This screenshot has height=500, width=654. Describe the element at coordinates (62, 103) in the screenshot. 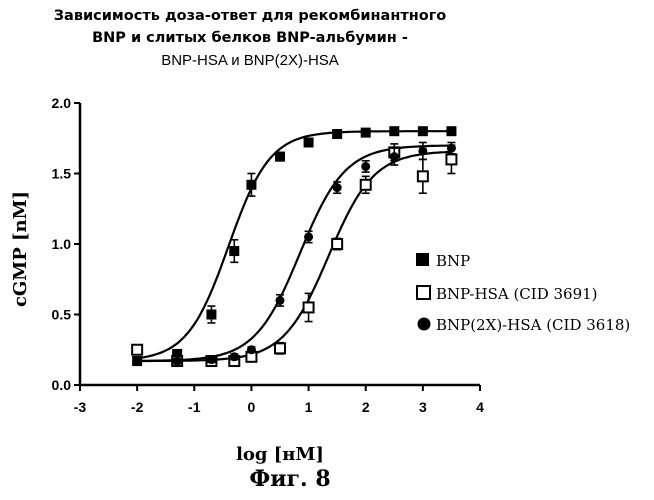

I see `y-tick-label: 2.0` at that location.